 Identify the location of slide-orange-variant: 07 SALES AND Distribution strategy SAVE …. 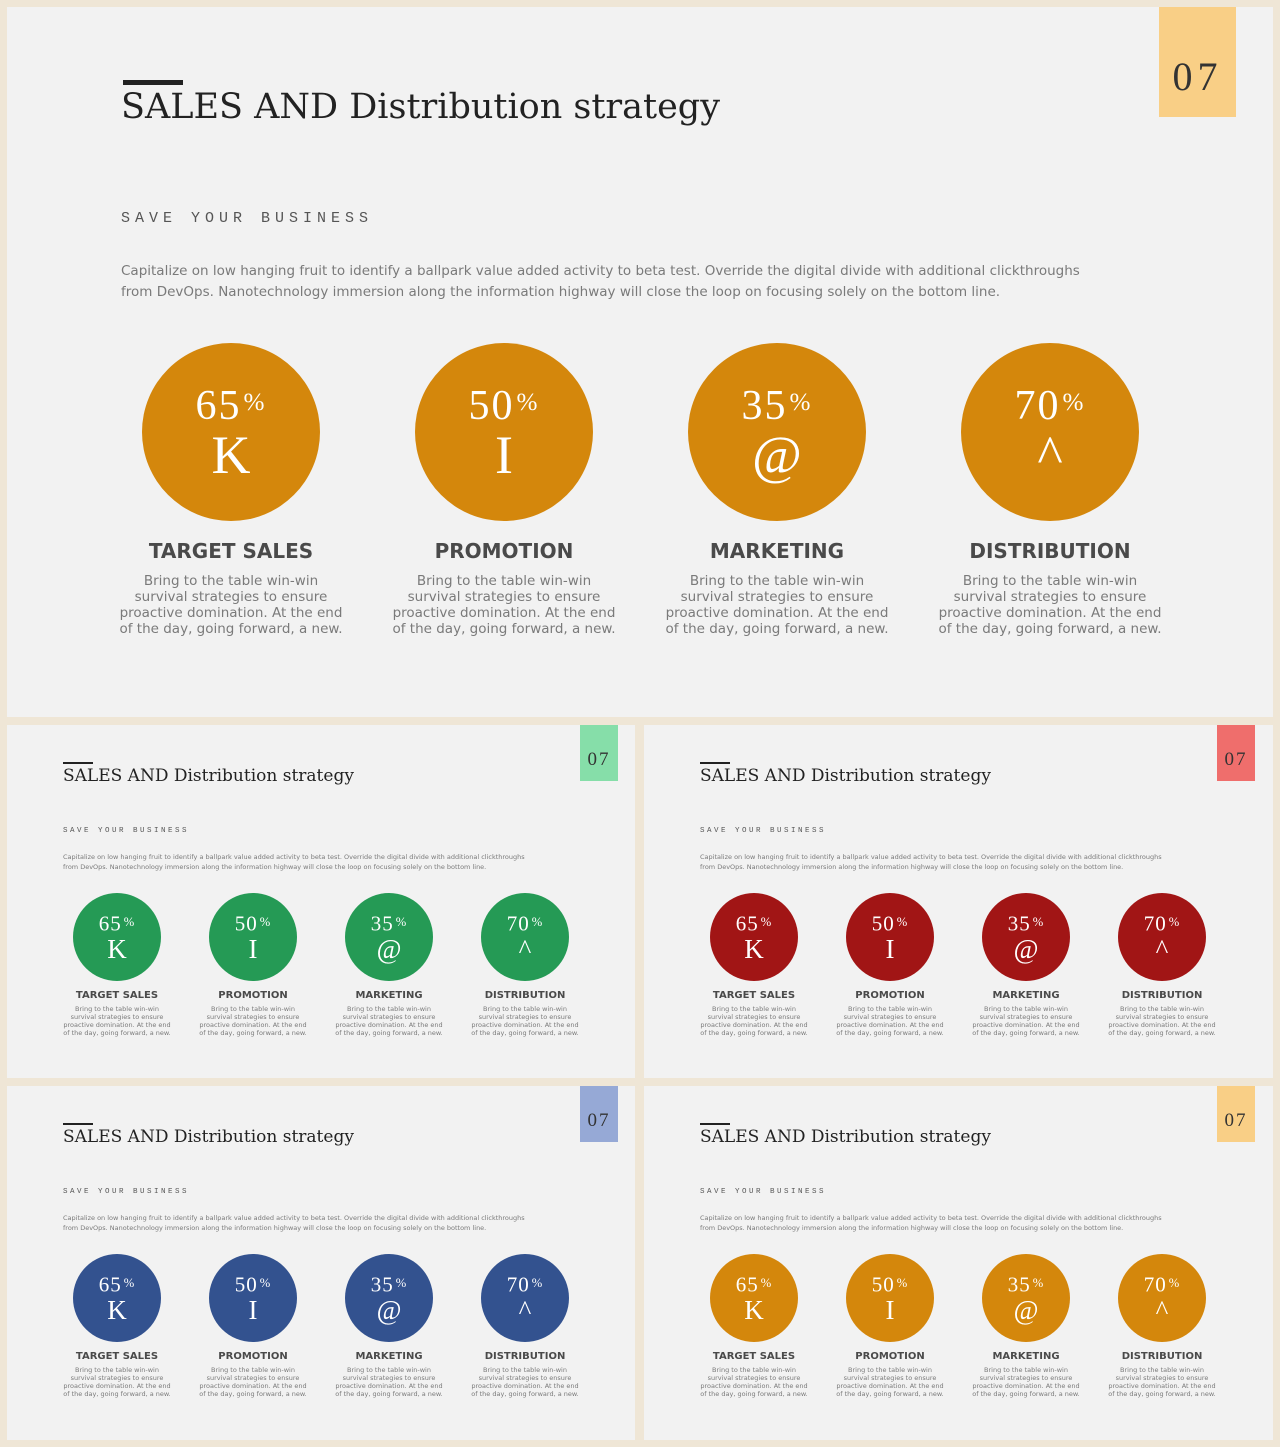
(958, 1263).